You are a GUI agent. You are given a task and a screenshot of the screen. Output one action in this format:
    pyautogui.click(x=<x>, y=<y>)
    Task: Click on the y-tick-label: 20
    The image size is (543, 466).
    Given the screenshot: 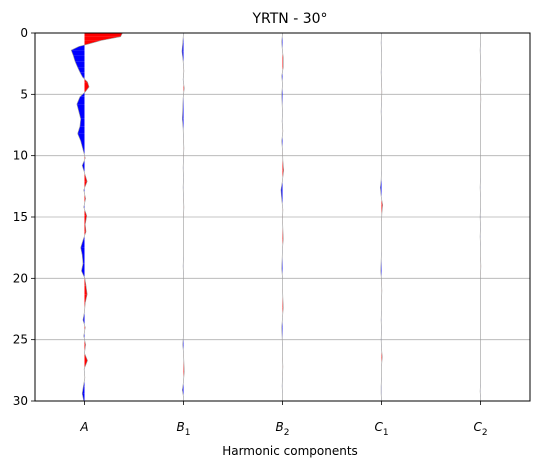 What is the action you would take?
    pyautogui.click(x=20, y=278)
    